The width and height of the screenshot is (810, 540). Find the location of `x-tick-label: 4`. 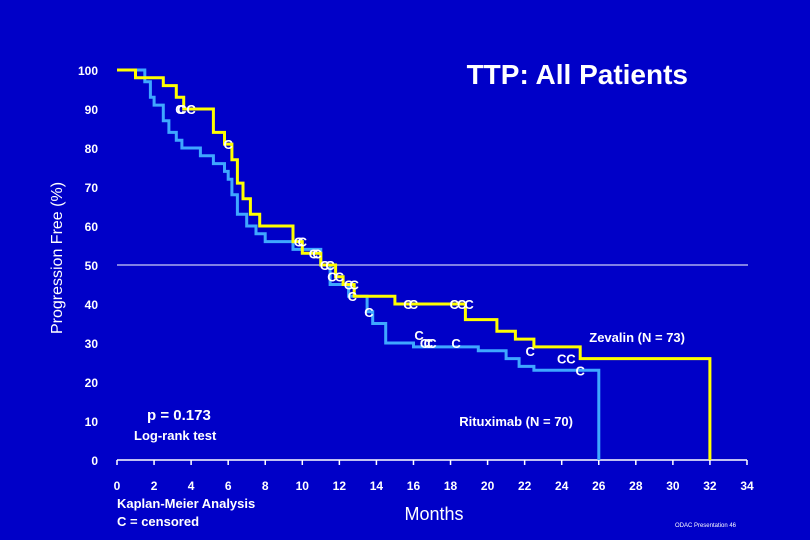

x-tick-label: 4 is located at coordinates (191, 486).